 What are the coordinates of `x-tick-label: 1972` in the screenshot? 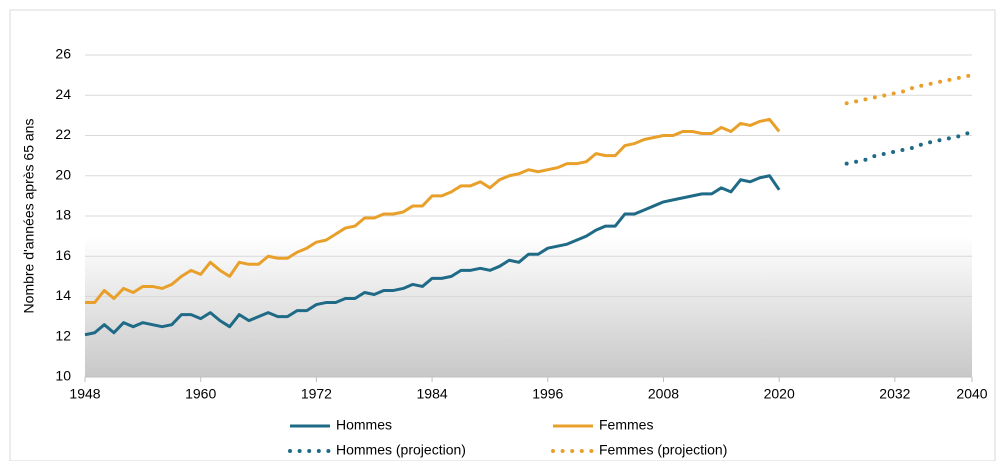 It's located at (316, 394).